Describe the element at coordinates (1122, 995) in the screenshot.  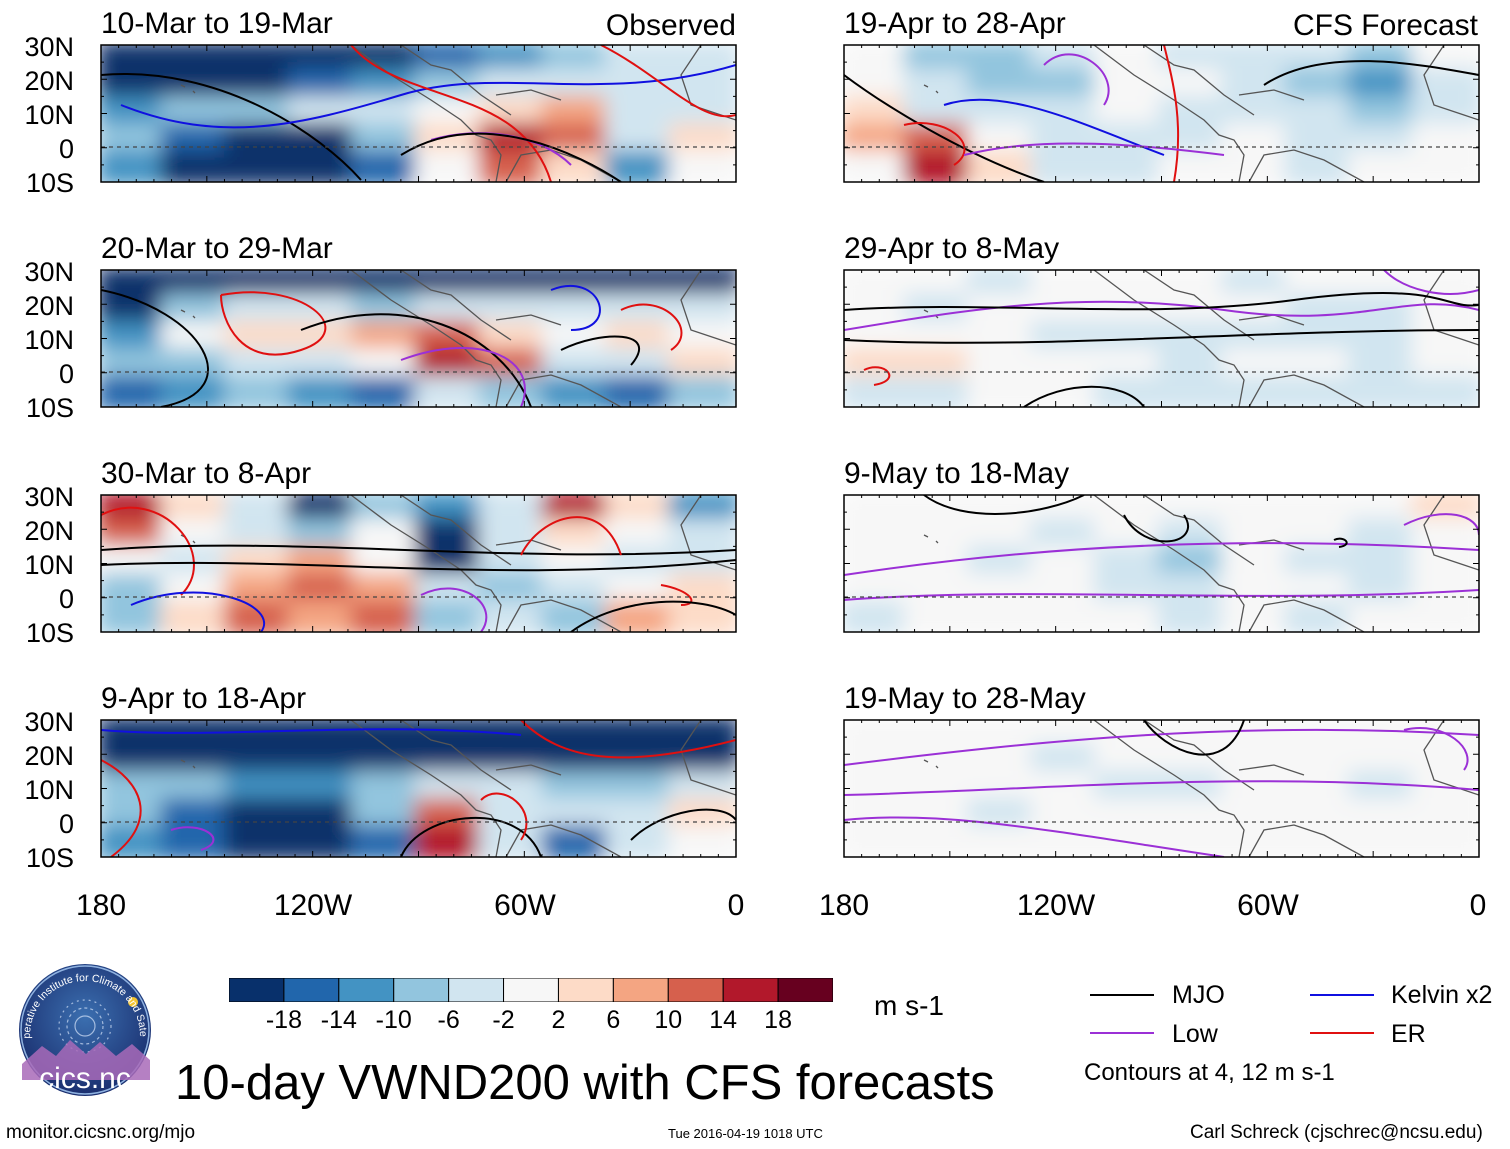
I see `legend-swatch-mjo` at that location.